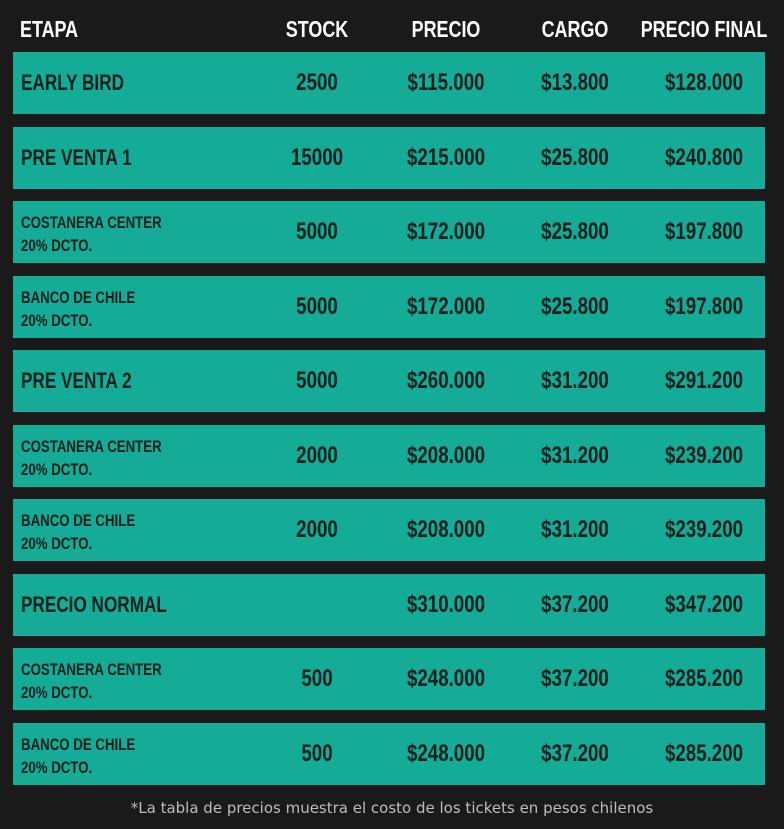  What do you see at coordinates (704, 157) in the screenshot?
I see `final-price-cell: $240.800` at bounding box center [704, 157].